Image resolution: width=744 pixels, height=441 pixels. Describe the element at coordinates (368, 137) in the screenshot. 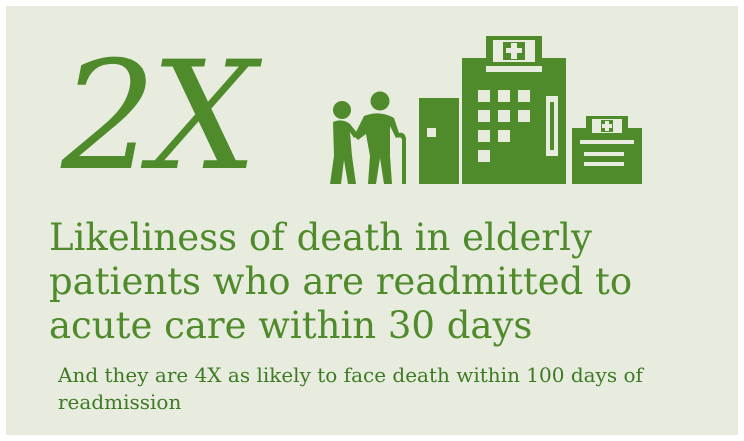

I see `elderly-couple-icon` at that location.